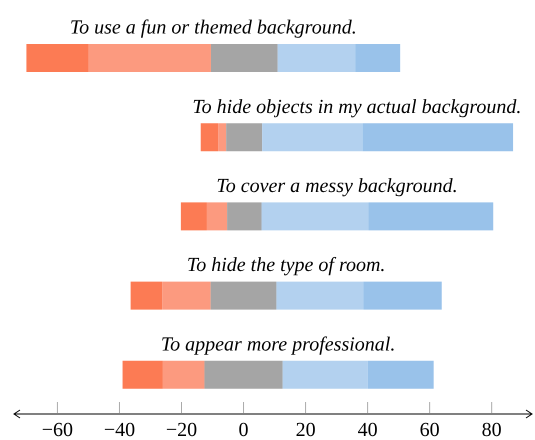 The width and height of the screenshot is (535, 440). Describe the element at coordinates (430, 429) in the screenshot. I see `x-tick-label: 60` at that location.